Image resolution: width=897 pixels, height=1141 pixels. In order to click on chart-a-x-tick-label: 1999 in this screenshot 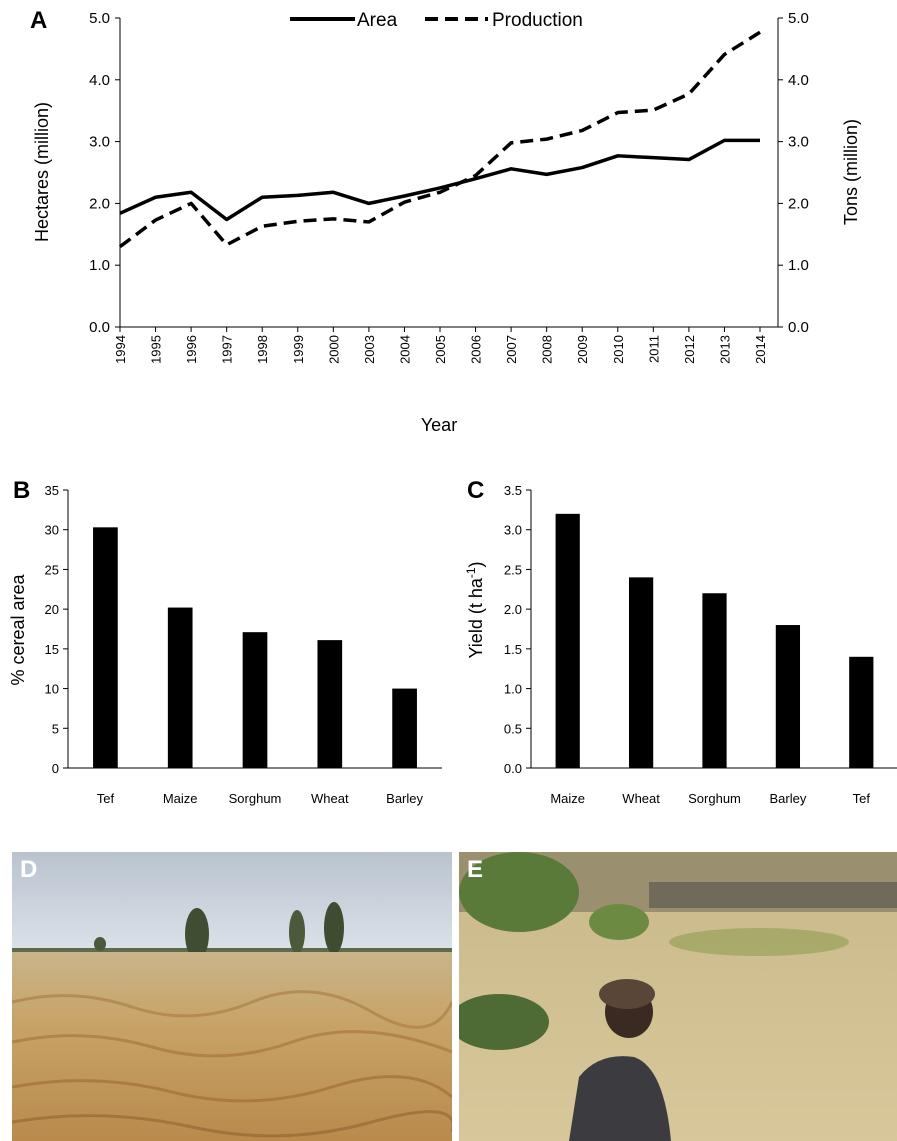, I will do `click(298, 349)`.